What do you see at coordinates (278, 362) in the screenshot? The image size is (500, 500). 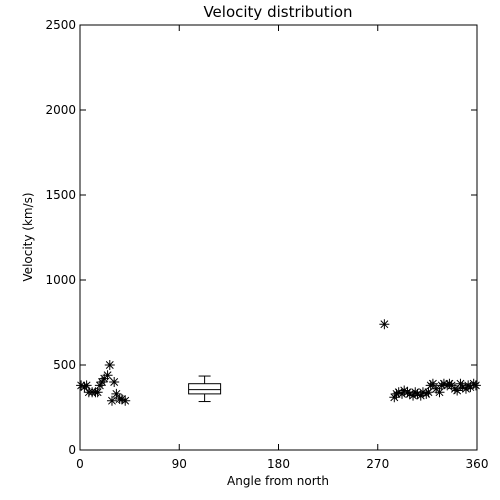 I see `data-points` at bounding box center [278, 362].